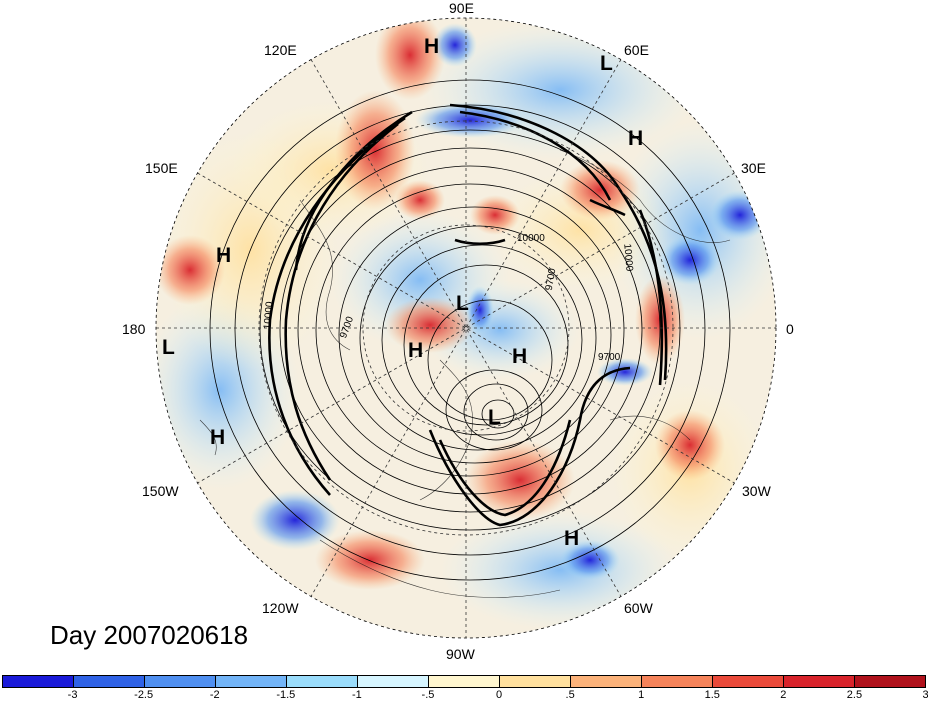 The width and height of the screenshot is (928, 702). I want to click on colorbar-tick-label: -2, so click(214, 695).